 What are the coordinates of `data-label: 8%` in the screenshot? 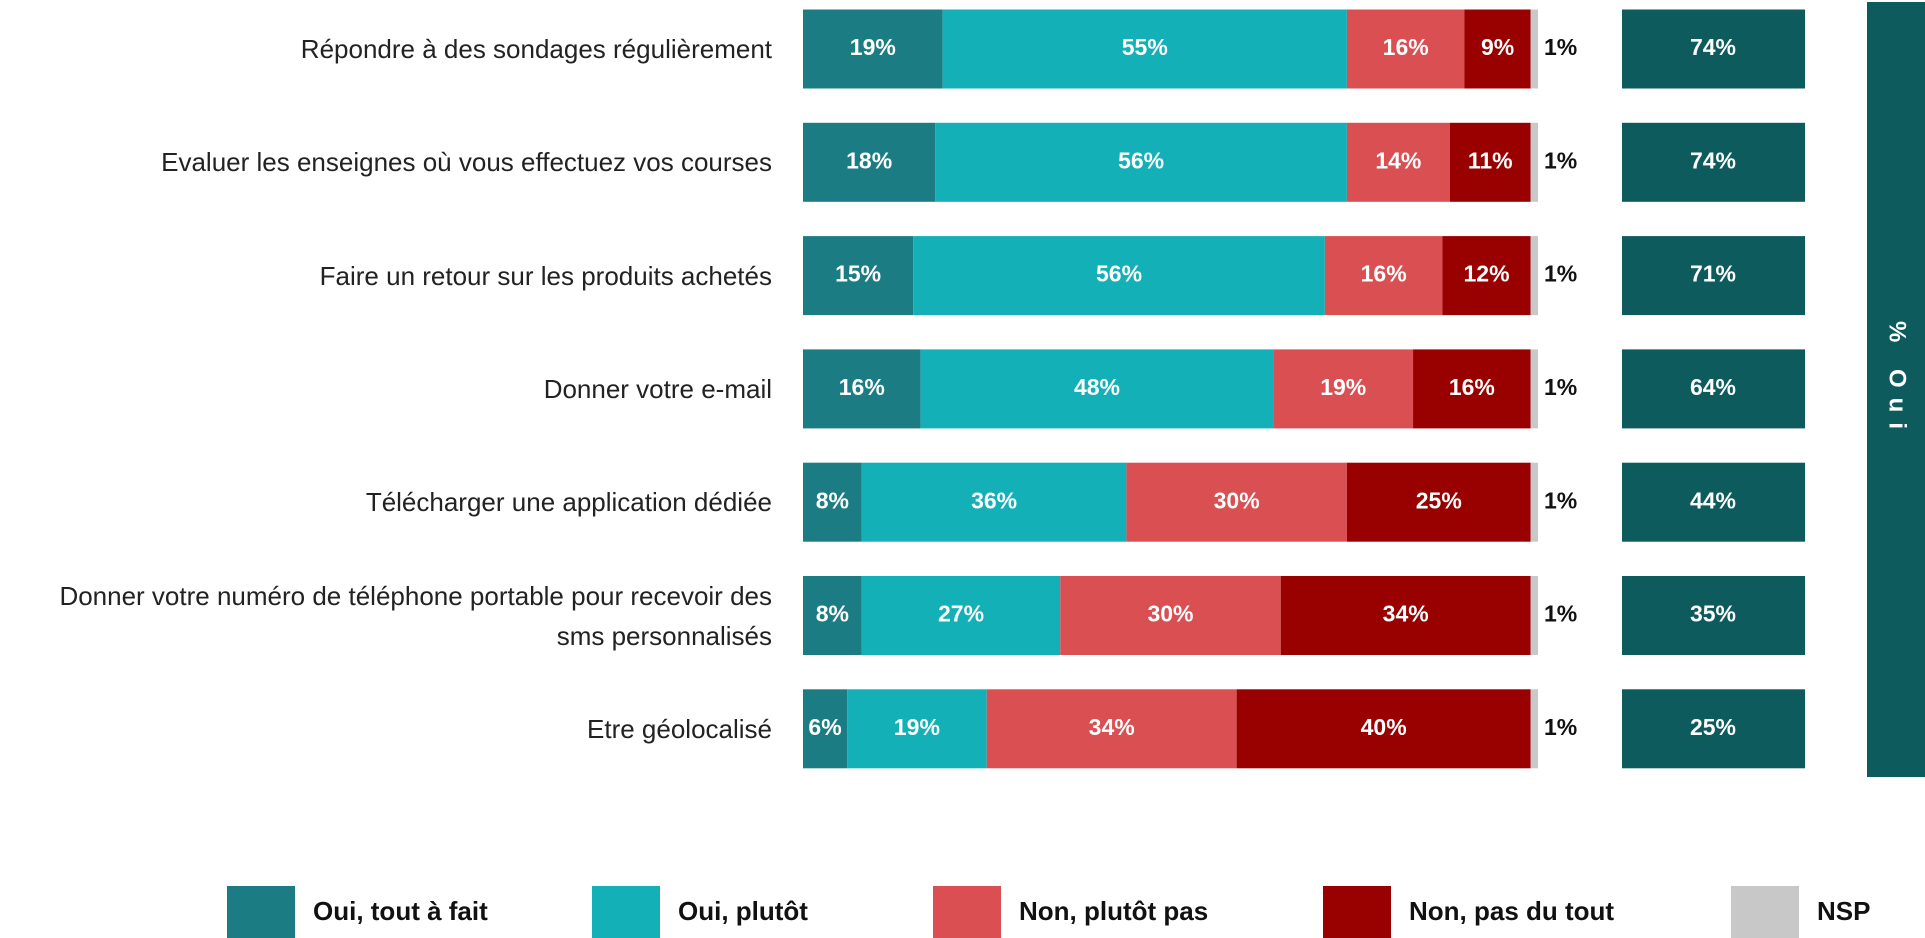 It's located at (832, 500).